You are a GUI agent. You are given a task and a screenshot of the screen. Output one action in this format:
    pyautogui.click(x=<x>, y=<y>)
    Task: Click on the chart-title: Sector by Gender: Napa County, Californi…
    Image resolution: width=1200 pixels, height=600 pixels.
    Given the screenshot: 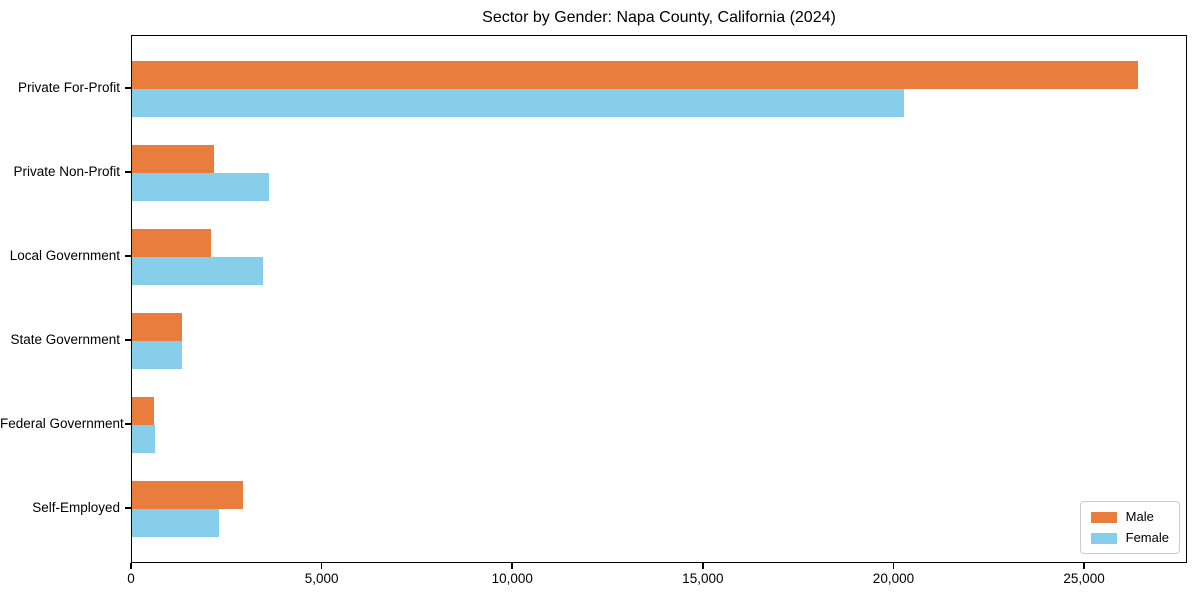 What is the action you would take?
    pyautogui.click(x=659, y=17)
    